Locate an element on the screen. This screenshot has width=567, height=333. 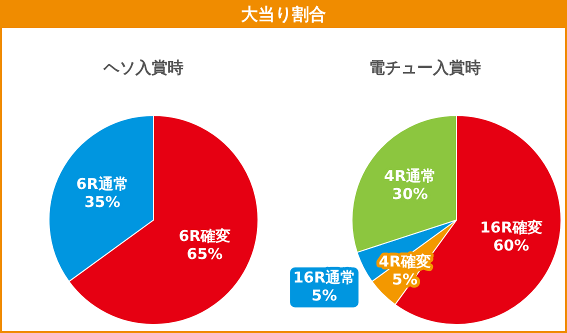
data-label: 60% is located at coordinates (510, 245).